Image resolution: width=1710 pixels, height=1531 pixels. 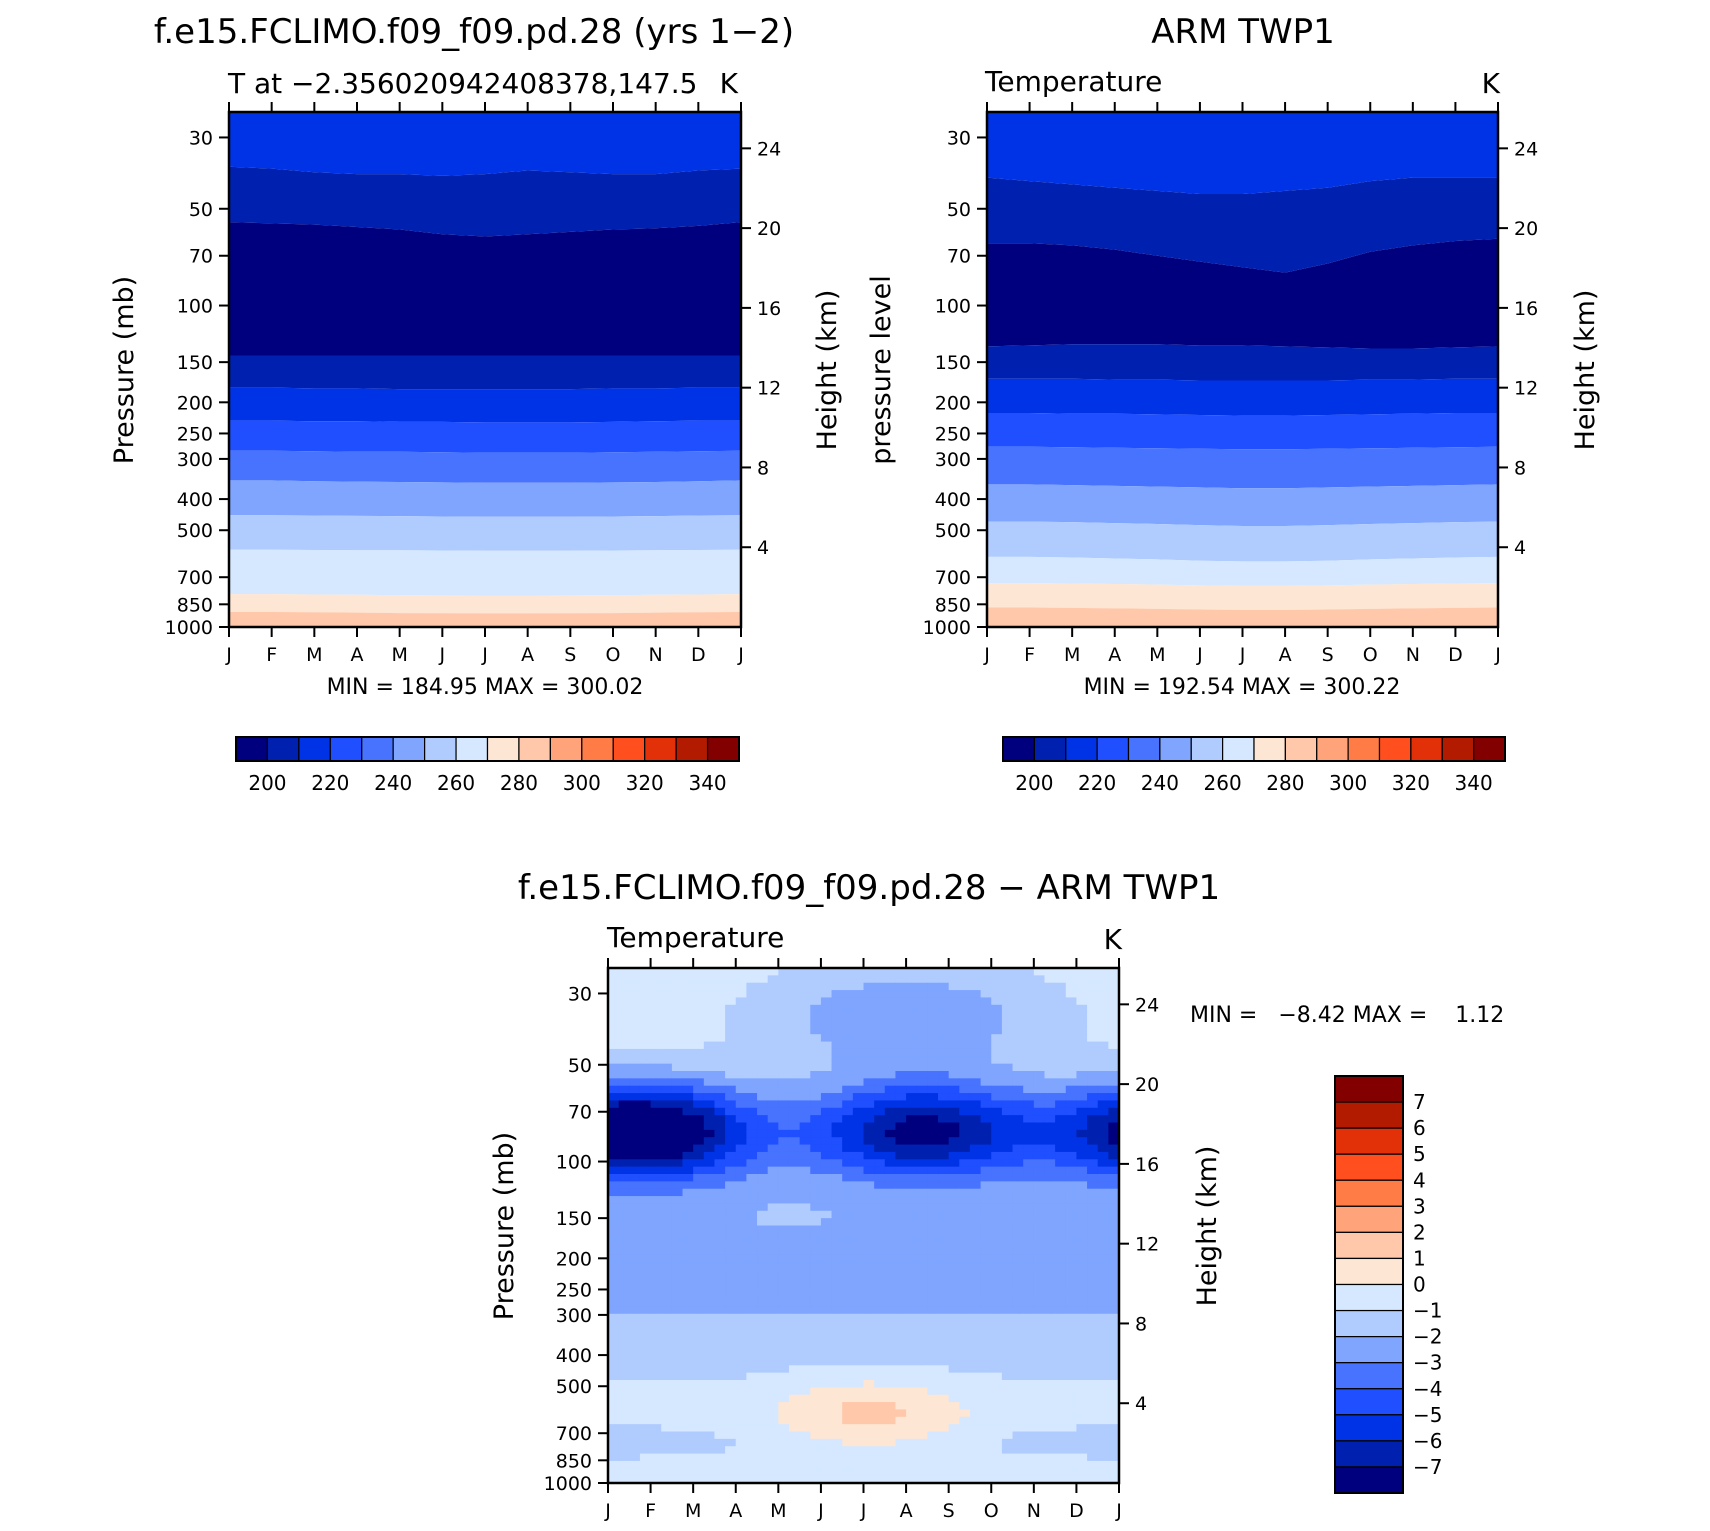 What do you see at coordinates (769, 229) in the screenshot?
I see `y2-tick-label: 20` at bounding box center [769, 229].